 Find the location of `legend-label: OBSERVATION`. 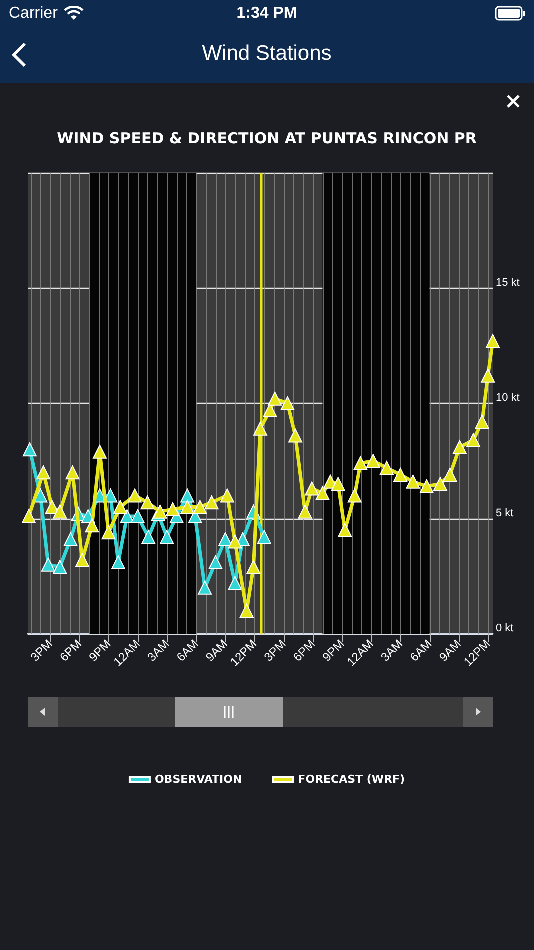

legend-label: OBSERVATION is located at coordinates (198, 779).